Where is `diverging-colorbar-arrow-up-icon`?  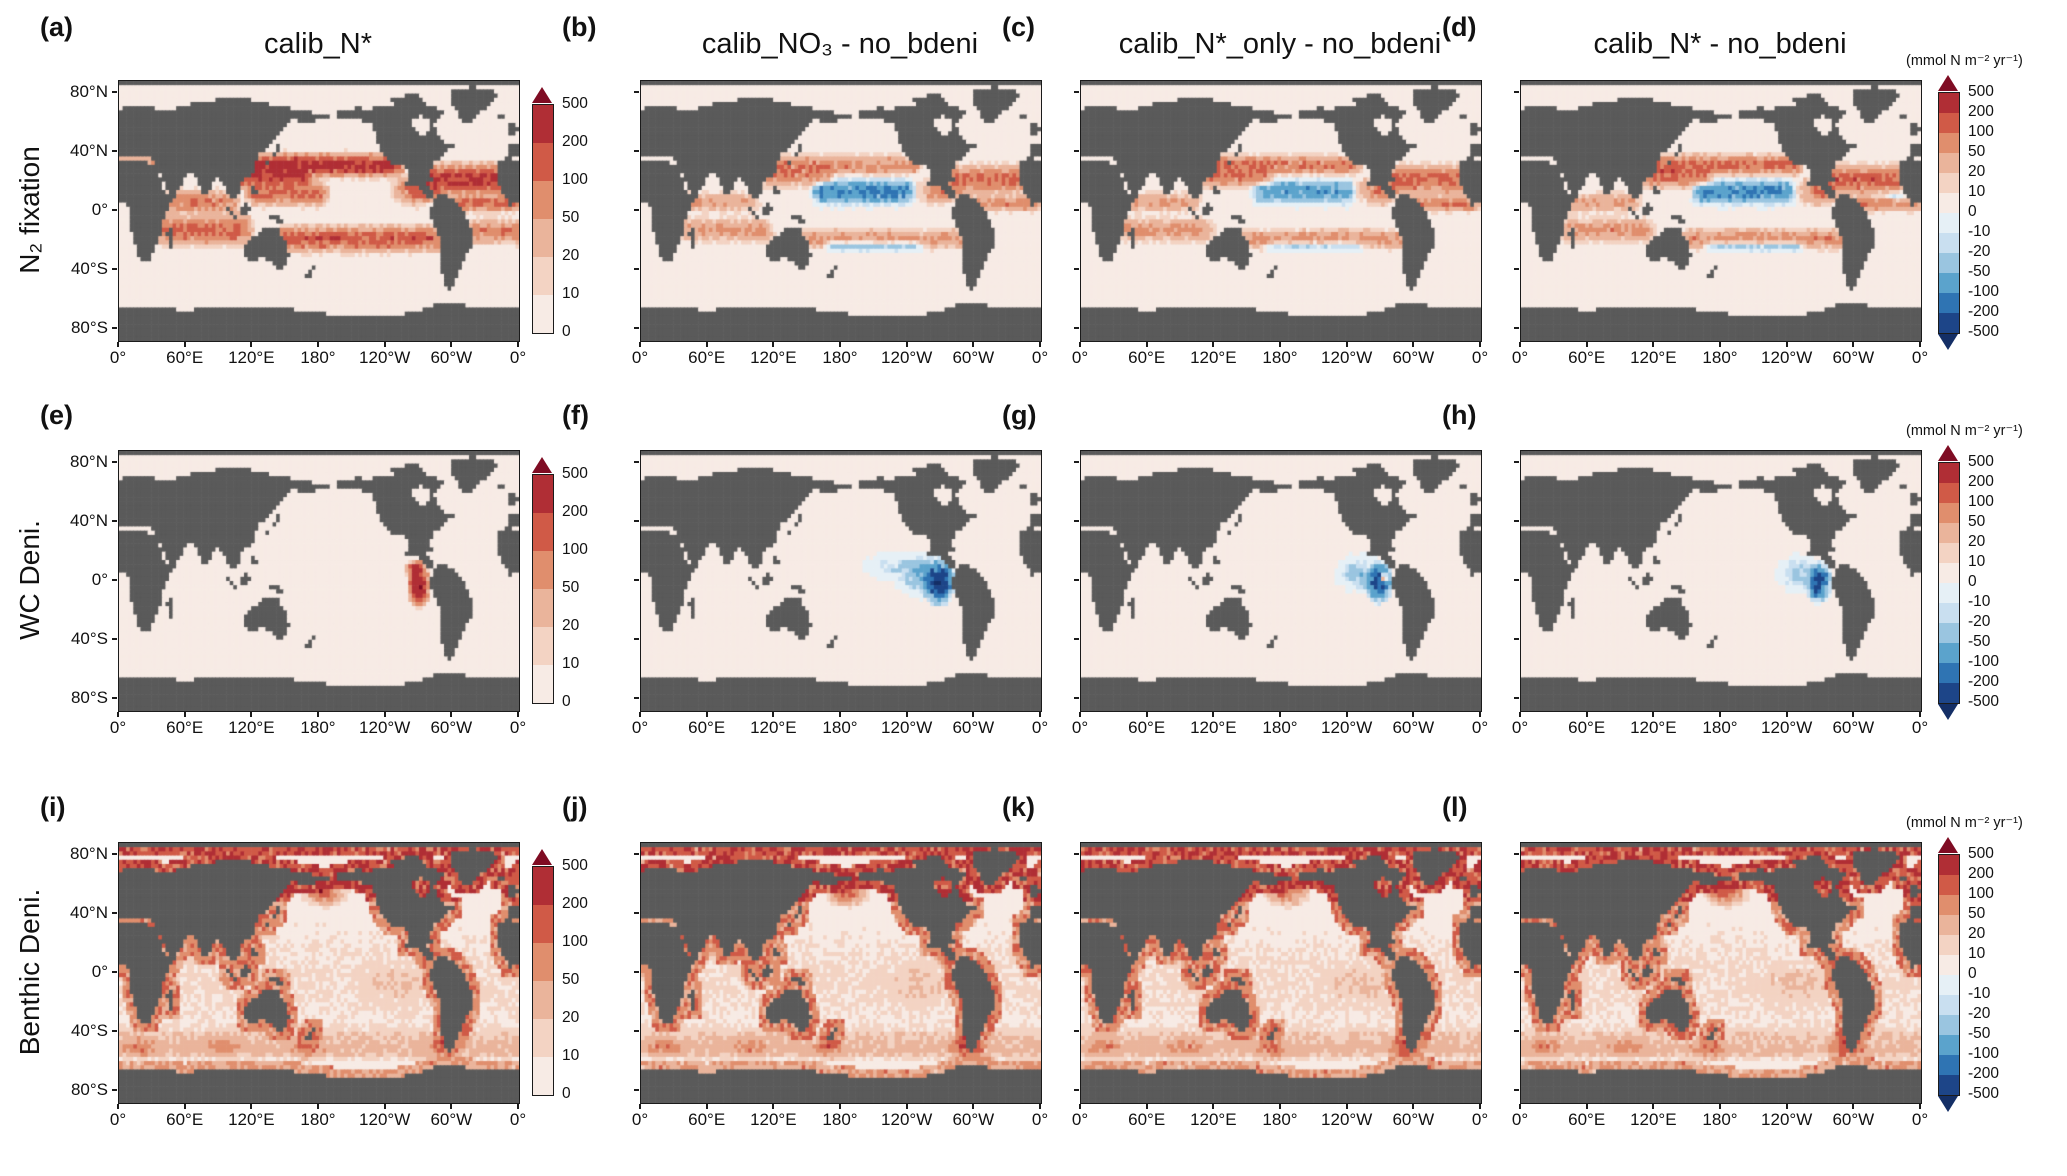
diverging-colorbar-arrow-up-icon is located at coordinates (1948, 453).